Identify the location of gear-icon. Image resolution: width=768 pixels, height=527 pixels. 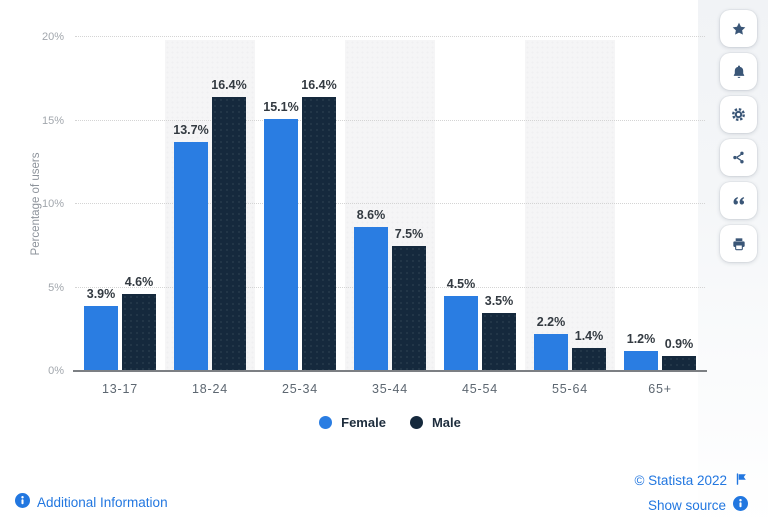
(738, 114).